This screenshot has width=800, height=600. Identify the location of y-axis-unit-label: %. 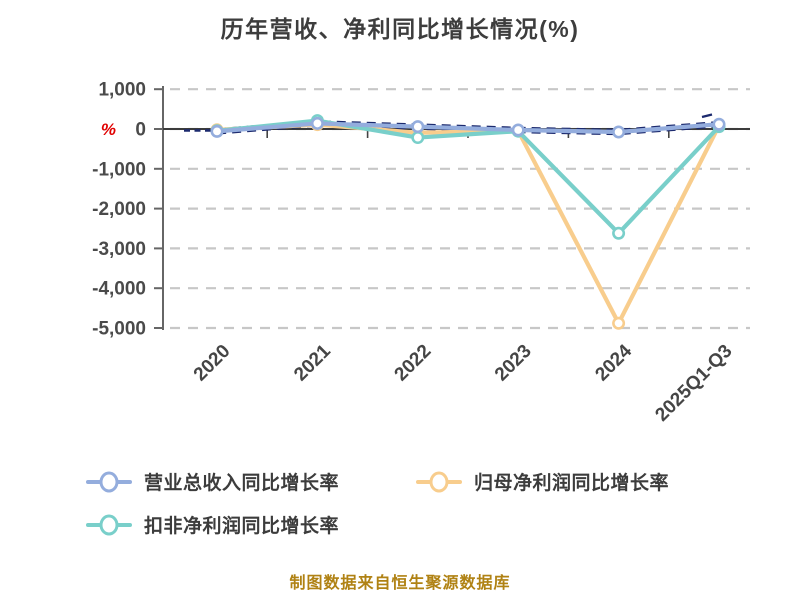
(108, 129).